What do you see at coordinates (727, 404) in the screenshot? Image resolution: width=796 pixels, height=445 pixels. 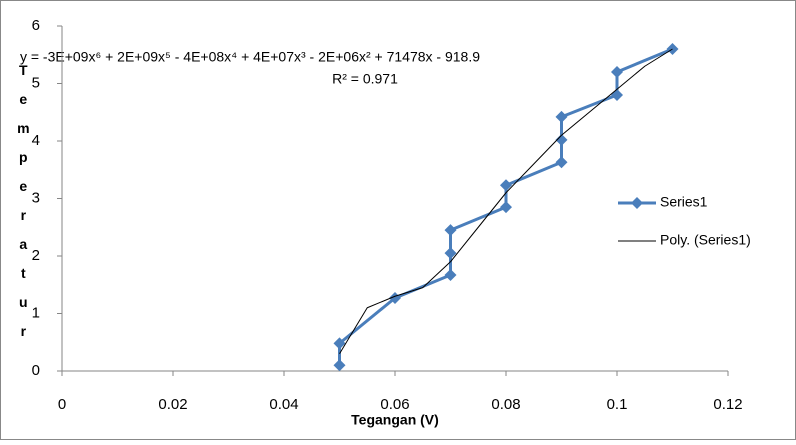 I see `x-tick-label: 0.12` at bounding box center [727, 404].